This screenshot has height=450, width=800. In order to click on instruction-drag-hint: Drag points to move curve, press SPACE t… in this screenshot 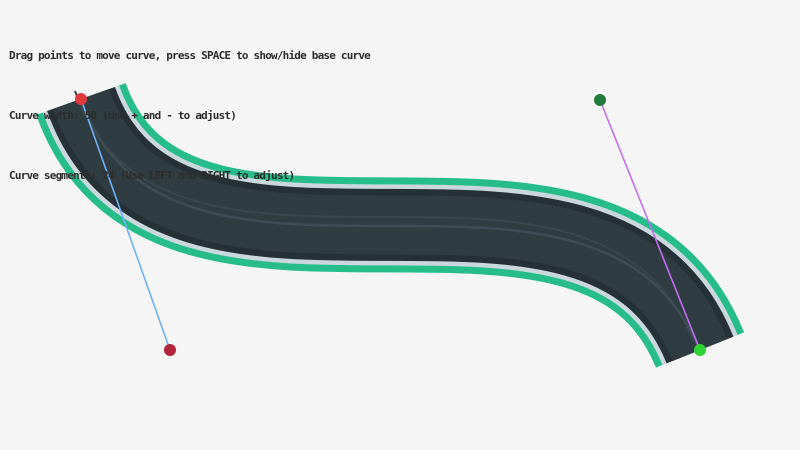, I will do `click(190, 55)`.